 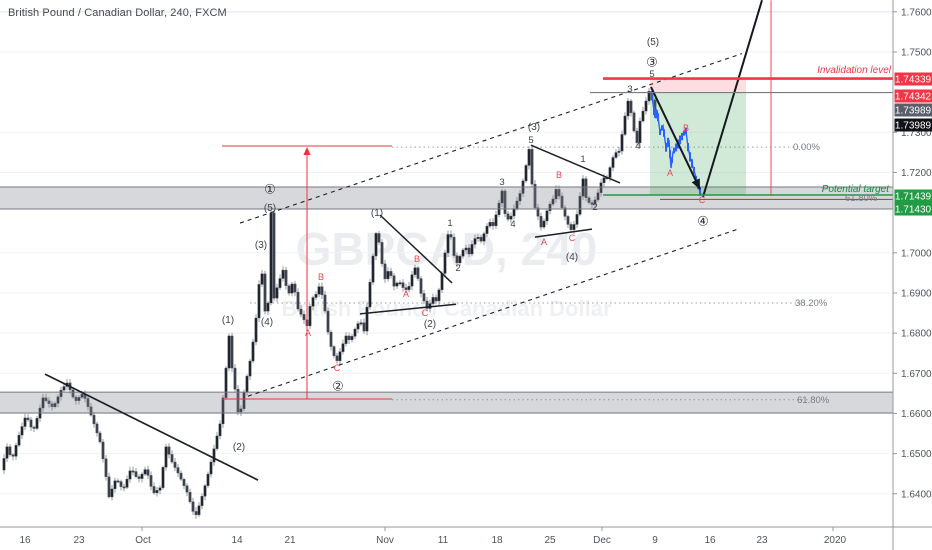 I want to click on svg-text: 21, so click(x=290, y=540).